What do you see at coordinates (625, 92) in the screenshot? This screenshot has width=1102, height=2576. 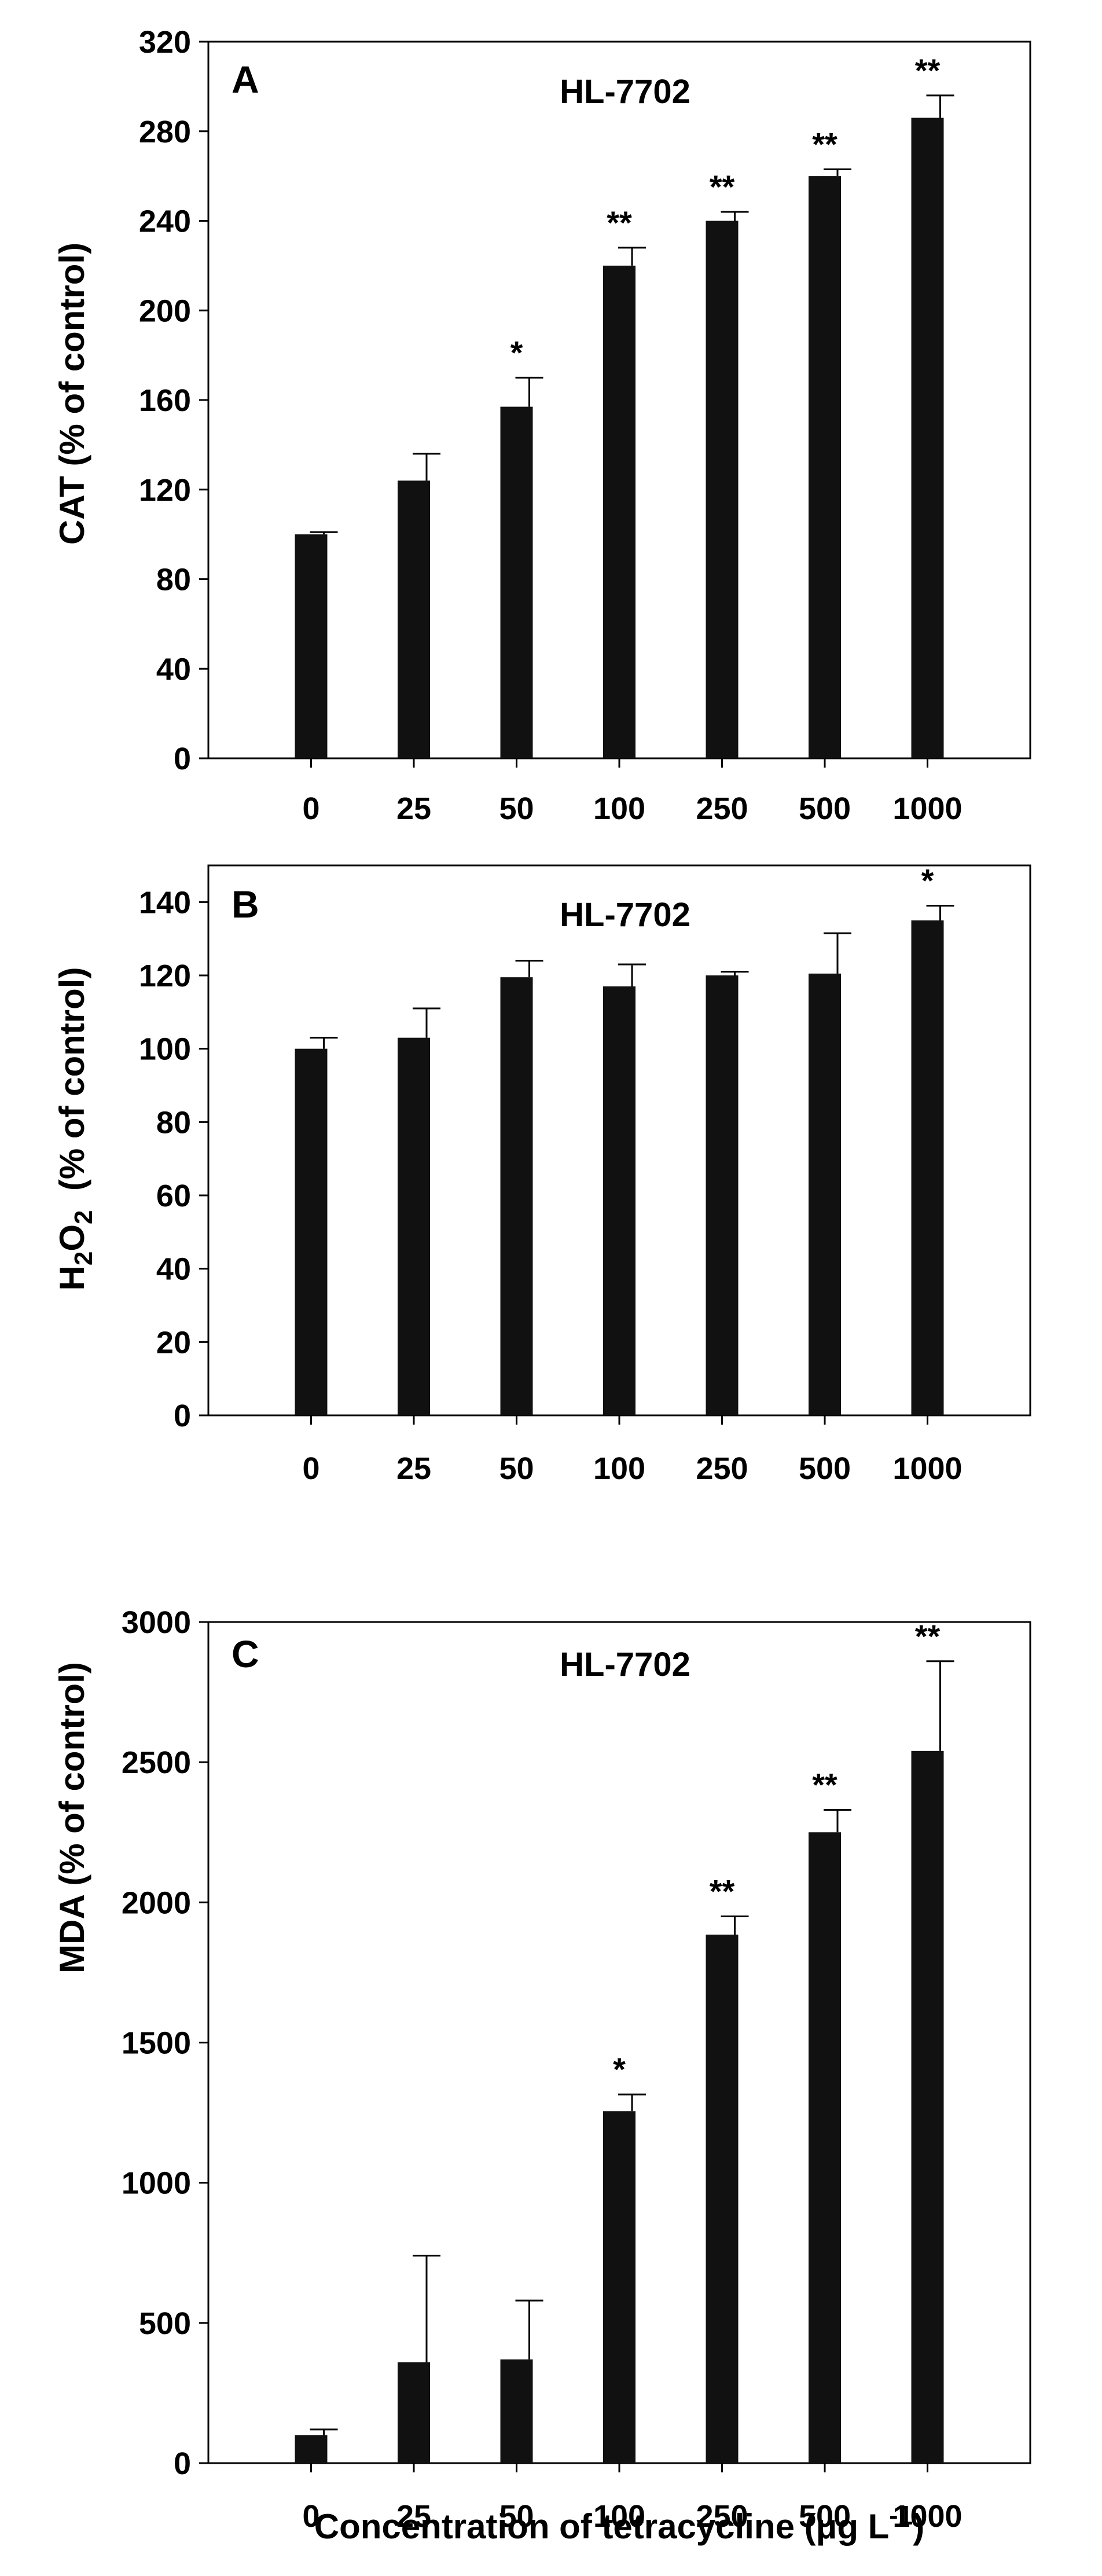 I see `panel-a-title: HL-7702` at bounding box center [625, 92].